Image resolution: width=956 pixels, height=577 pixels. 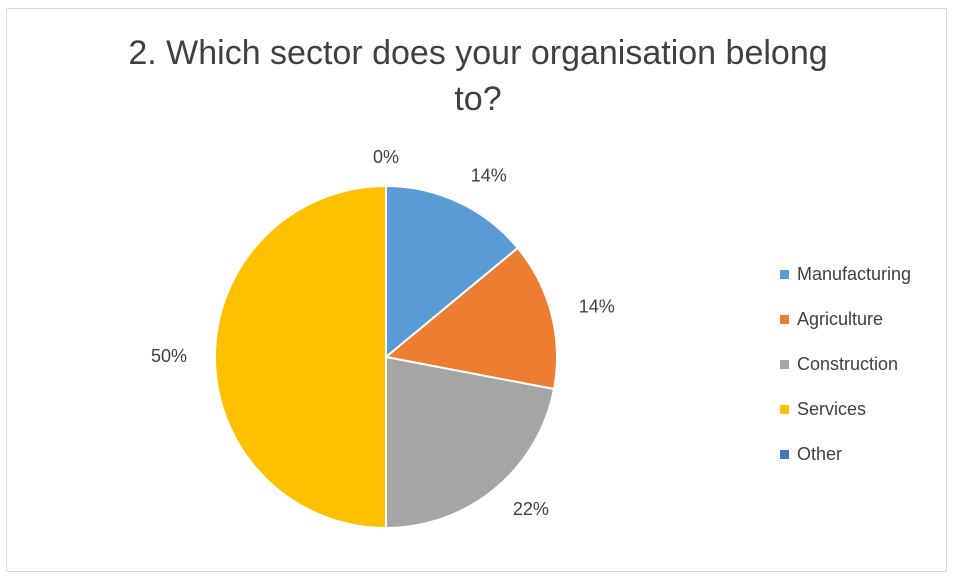 I want to click on legend-swatch-manufacturing, so click(x=784, y=274).